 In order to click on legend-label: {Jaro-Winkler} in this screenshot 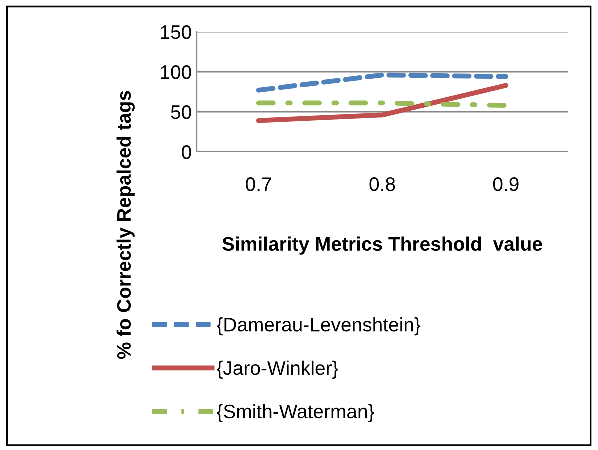, I will do `click(277, 370)`.